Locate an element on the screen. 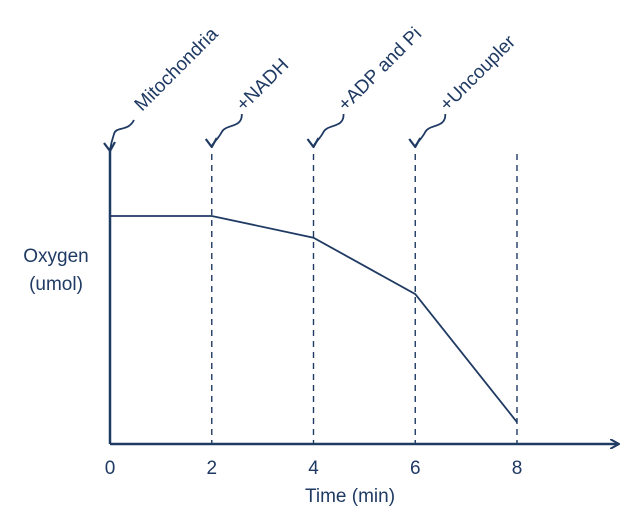 The image size is (623, 508). x-tick-label-4: 4 is located at coordinates (313, 468).